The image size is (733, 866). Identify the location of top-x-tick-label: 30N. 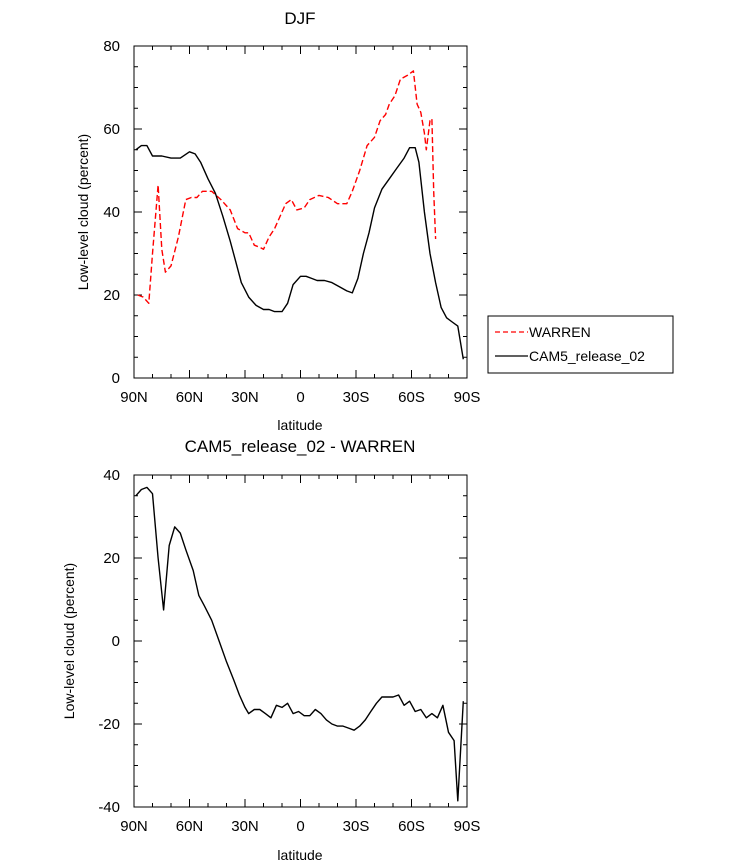
(245, 397).